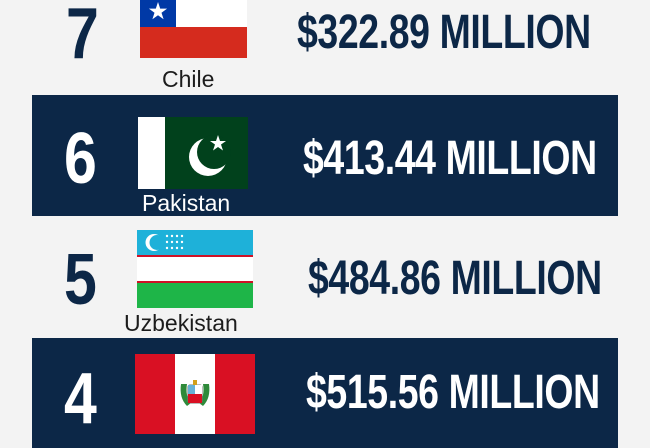 The width and height of the screenshot is (650, 448). Describe the element at coordinates (188, 79) in the screenshot. I see `country-label: Chile` at that location.